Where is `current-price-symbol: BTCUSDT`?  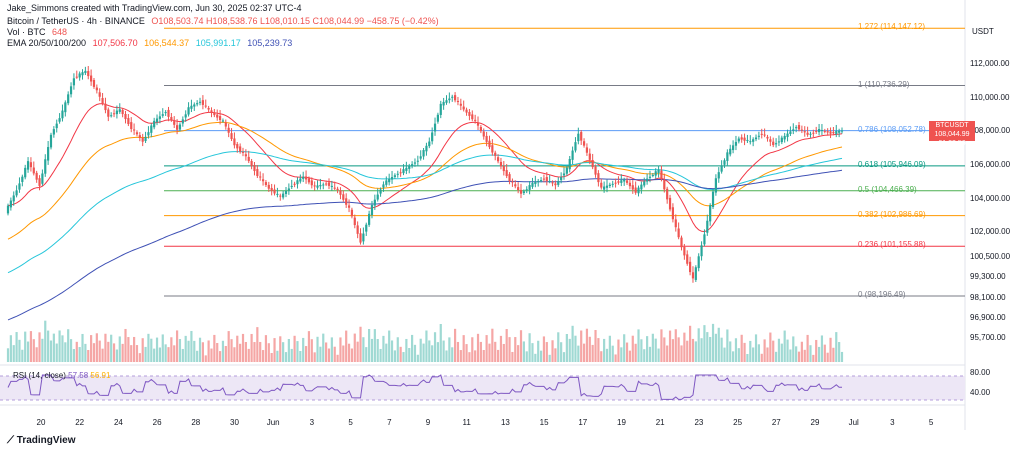 current-price-symbol: BTCUSDT is located at coordinates (952, 125).